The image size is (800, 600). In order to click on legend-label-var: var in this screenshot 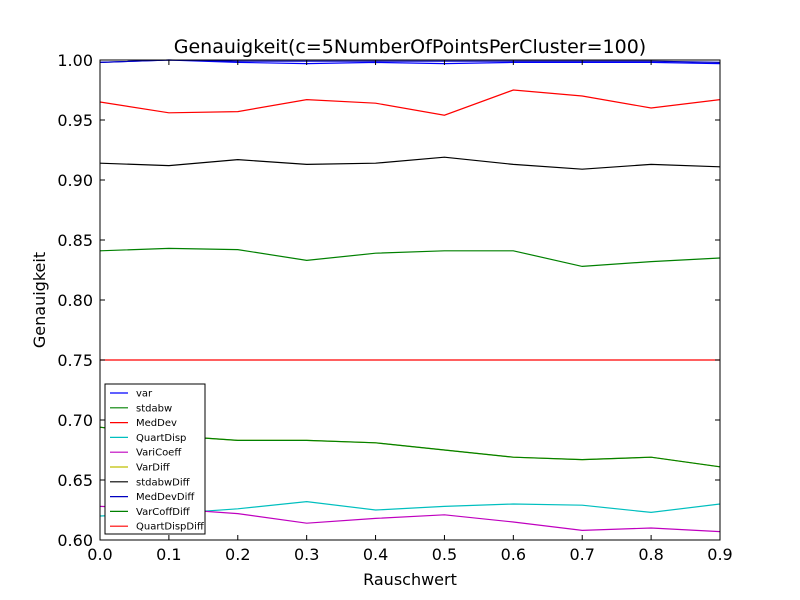, I will do `click(144, 394)`.